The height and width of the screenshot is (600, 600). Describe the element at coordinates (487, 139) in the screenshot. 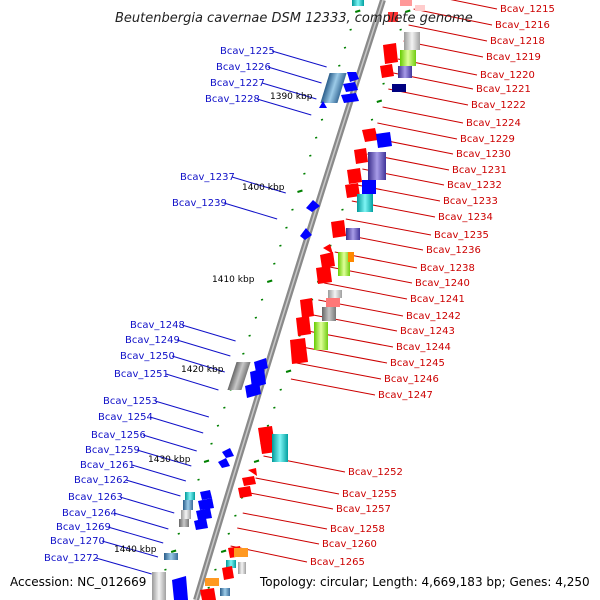

I see `gene-label: Bcav_1229` at that location.